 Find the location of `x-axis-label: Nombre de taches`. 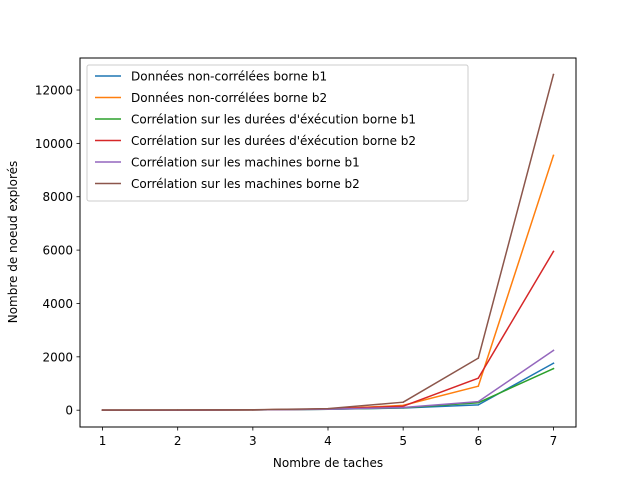

x-axis-label: Nombre de taches is located at coordinates (328, 463).